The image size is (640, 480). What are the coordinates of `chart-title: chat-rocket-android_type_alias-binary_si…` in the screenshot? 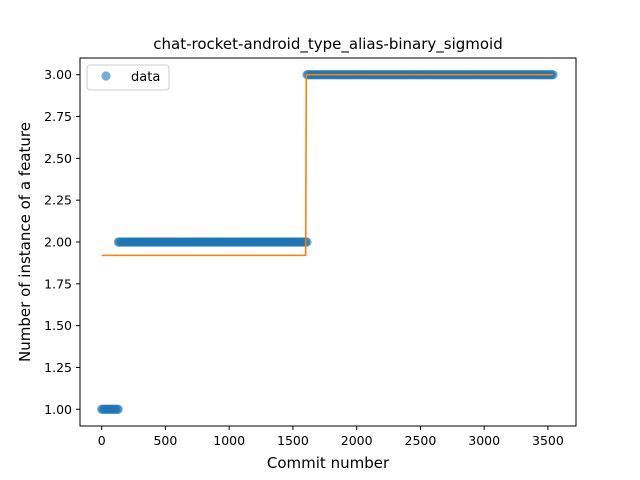 It's located at (327, 44).